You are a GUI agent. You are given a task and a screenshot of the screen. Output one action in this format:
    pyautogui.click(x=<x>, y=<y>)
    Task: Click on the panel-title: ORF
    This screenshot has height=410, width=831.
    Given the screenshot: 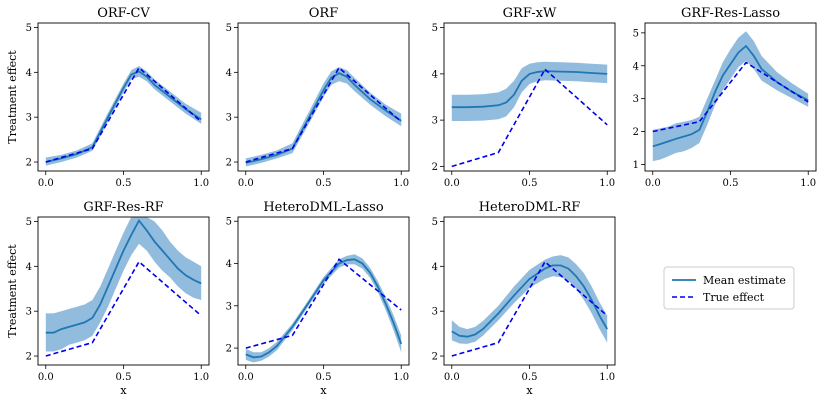 What is the action you would take?
    pyautogui.click(x=323, y=13)
    